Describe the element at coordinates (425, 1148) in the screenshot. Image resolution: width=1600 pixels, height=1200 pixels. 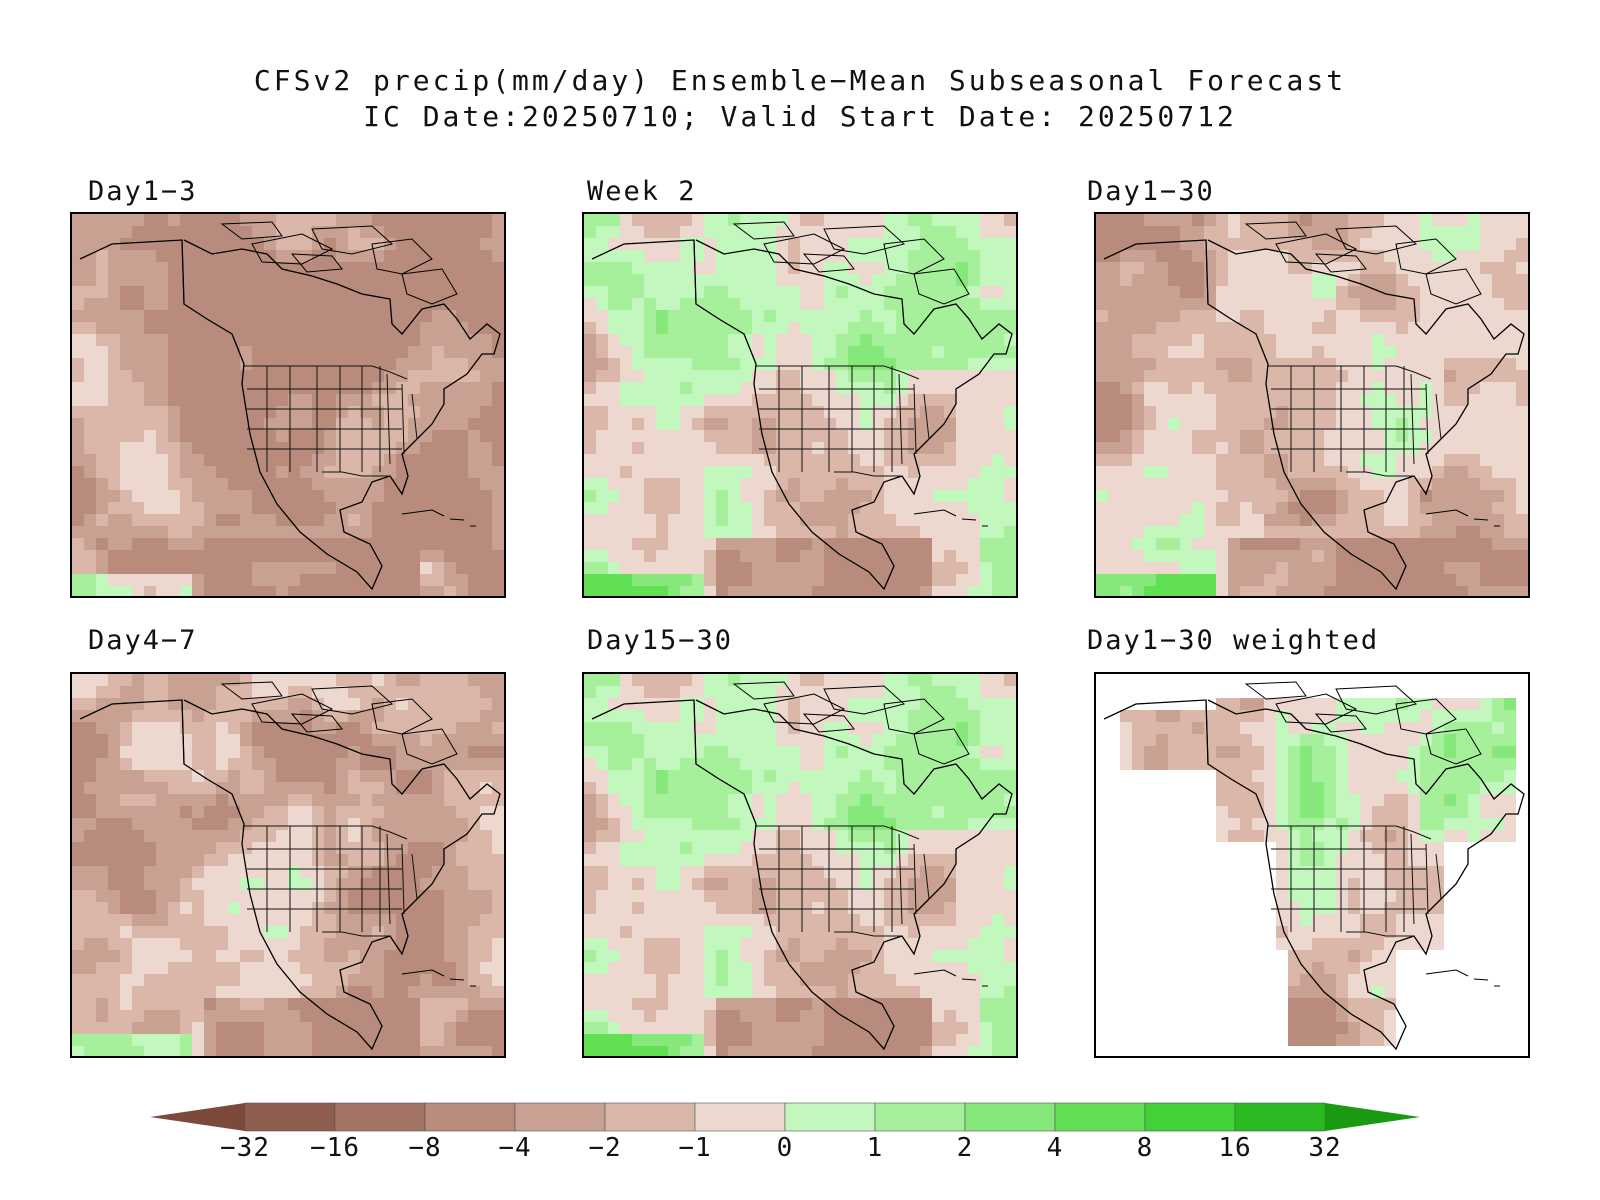
I see `colorbar-tick-label: −8` at that location.